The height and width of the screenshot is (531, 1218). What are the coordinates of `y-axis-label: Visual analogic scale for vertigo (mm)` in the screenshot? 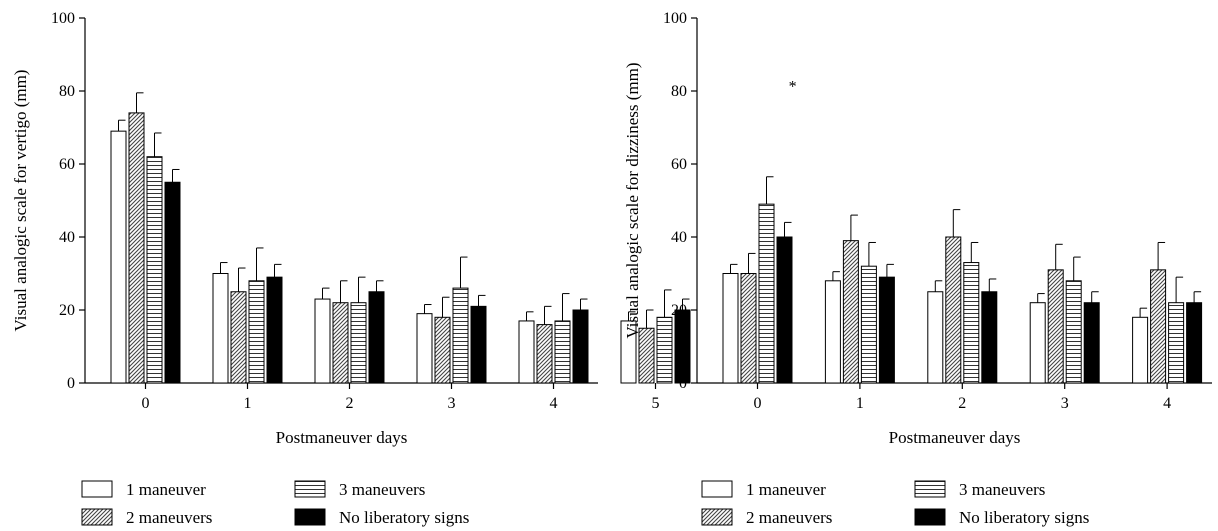 It's located at (20, 201).